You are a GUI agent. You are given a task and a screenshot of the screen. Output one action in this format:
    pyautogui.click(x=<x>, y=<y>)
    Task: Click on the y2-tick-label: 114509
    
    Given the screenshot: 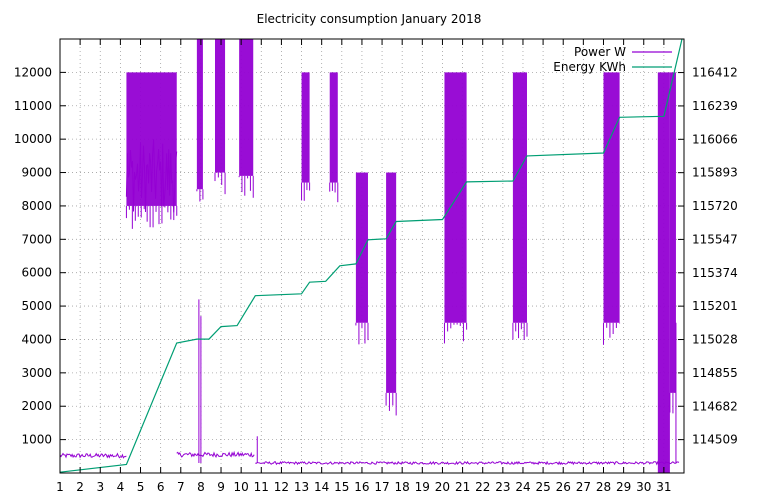 What is the action you would take?
    pyautogui.click(x=715, y=440)
    